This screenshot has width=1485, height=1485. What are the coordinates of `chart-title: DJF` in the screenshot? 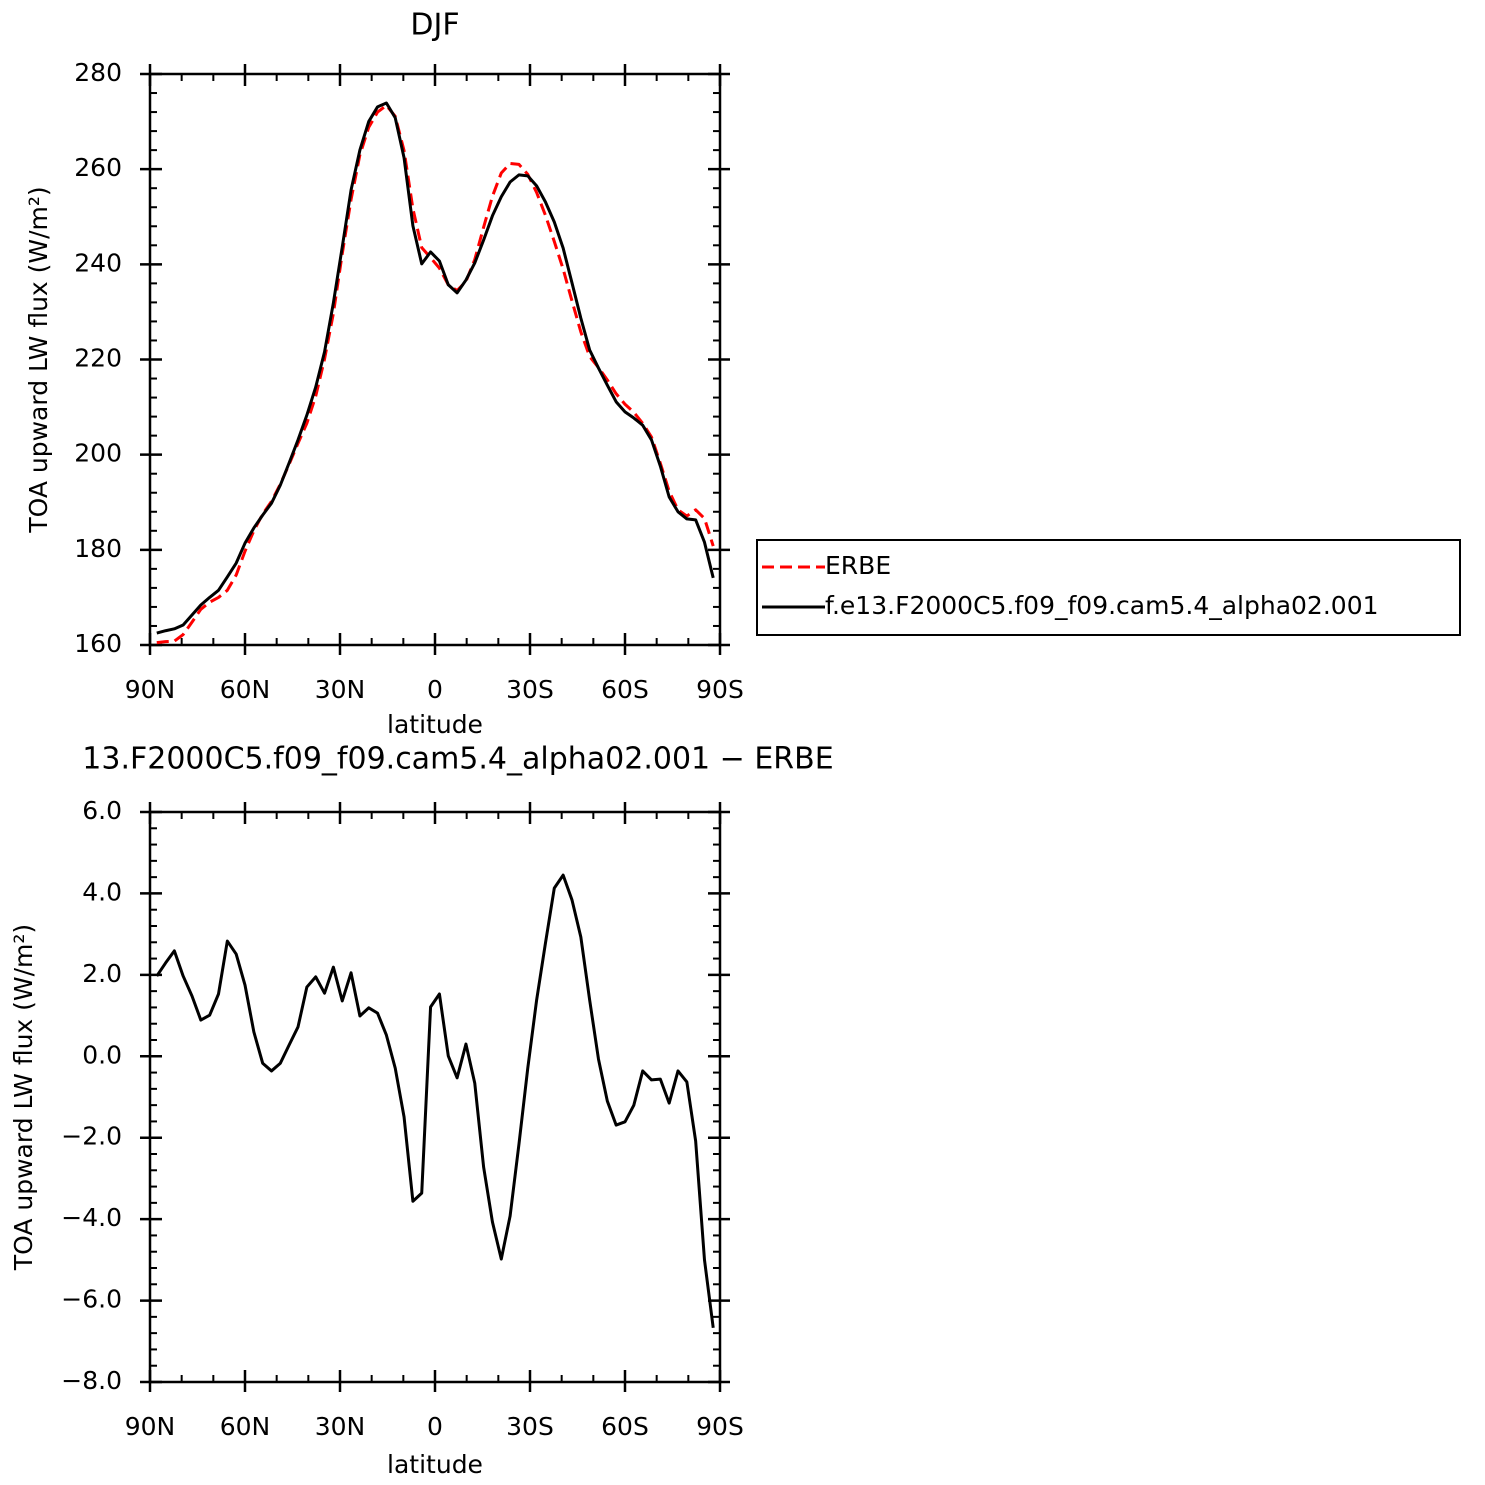 It's located at (434, 25).